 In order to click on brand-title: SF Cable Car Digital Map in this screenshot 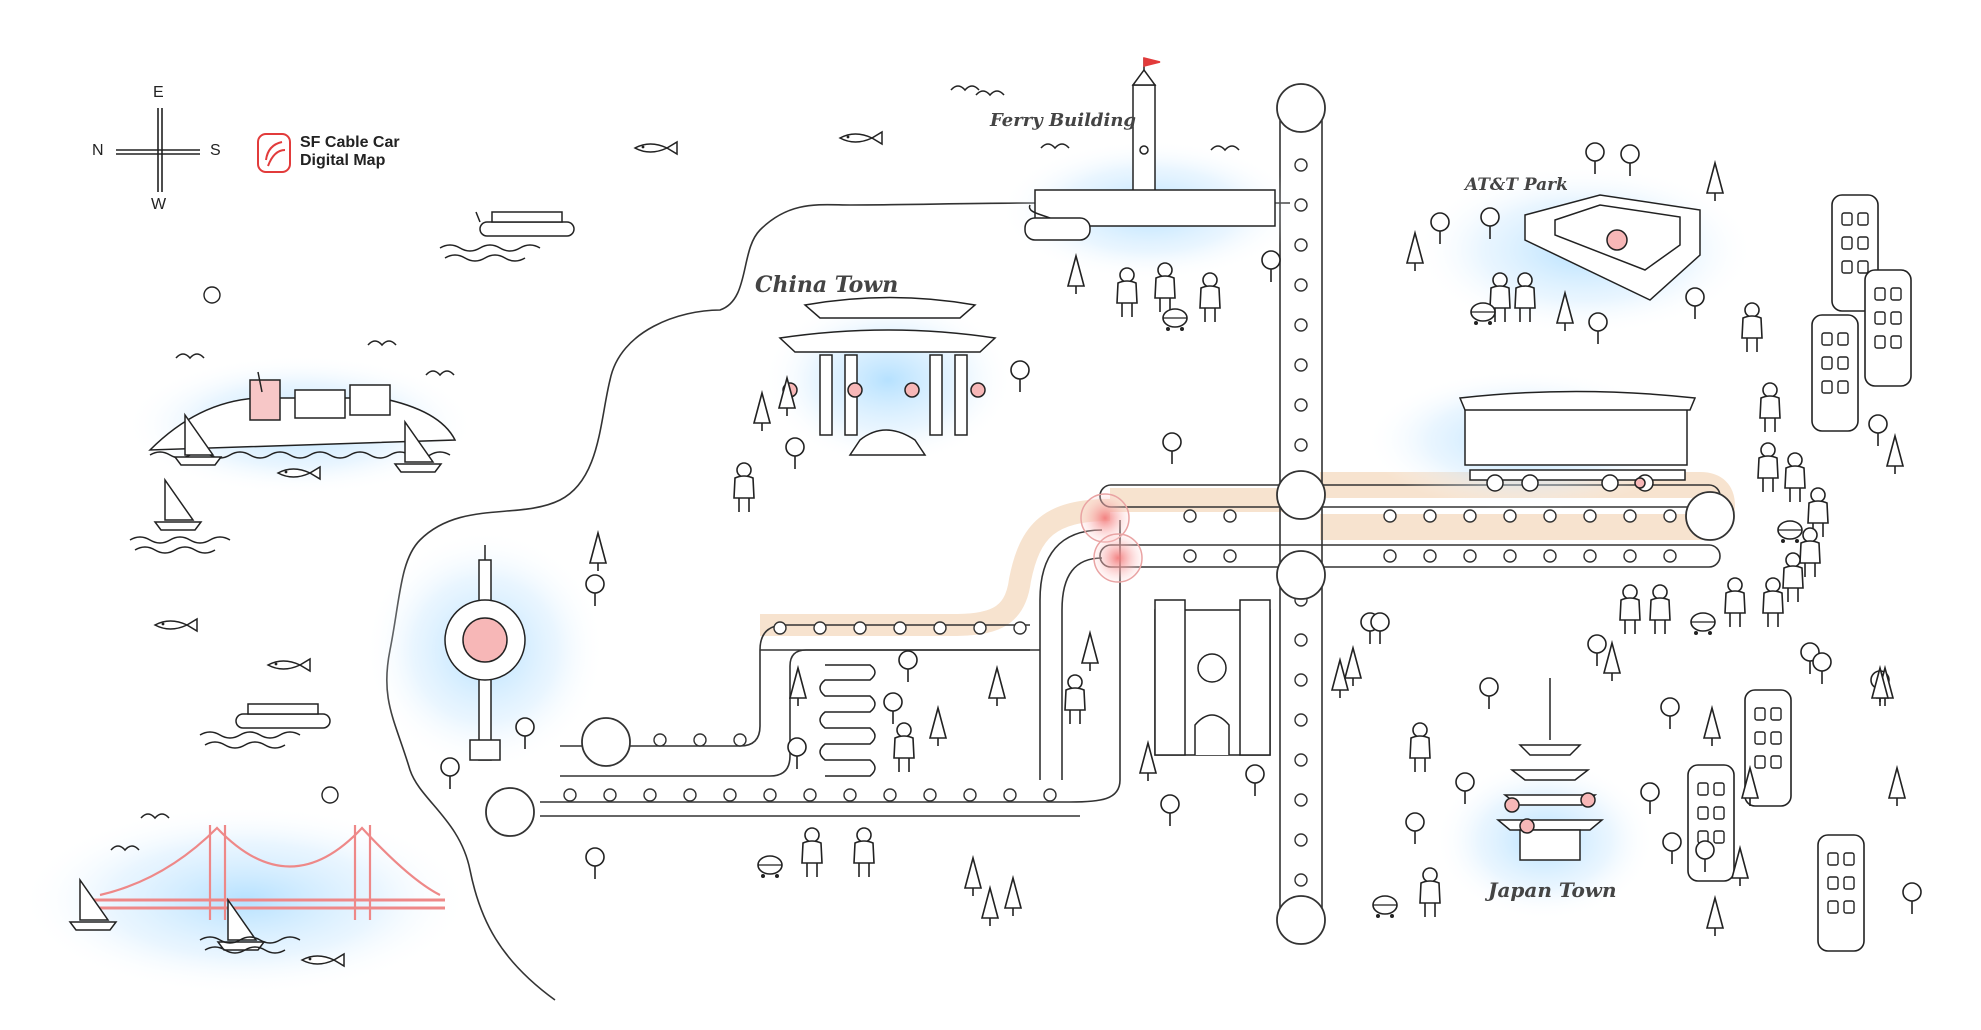, I will do `click(350, 152)`.